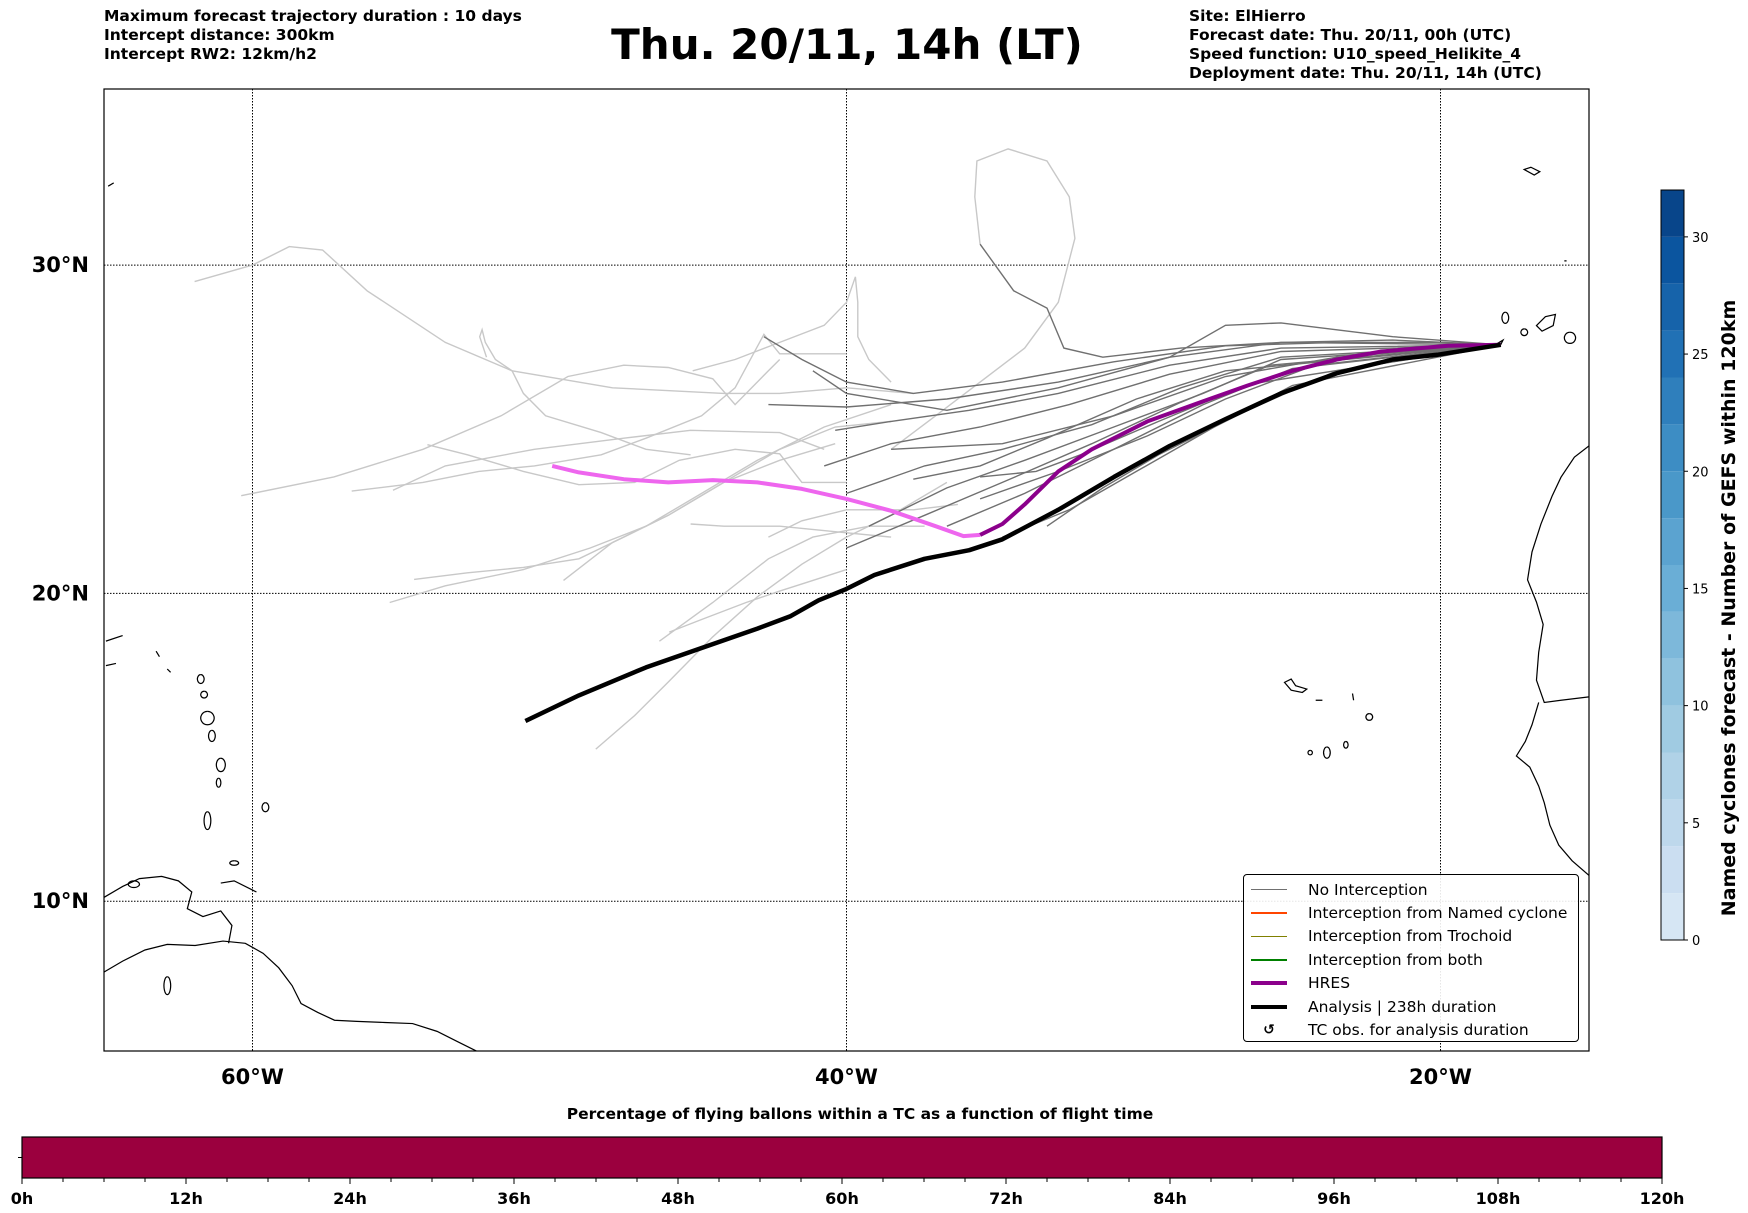 Image resolution: width=1748 pixels, height=1213 pixels. Describe the element at coordinates (1418, 1030) in the screenshot. I see `legend-label: TC obs. for analysis duration` at that location.